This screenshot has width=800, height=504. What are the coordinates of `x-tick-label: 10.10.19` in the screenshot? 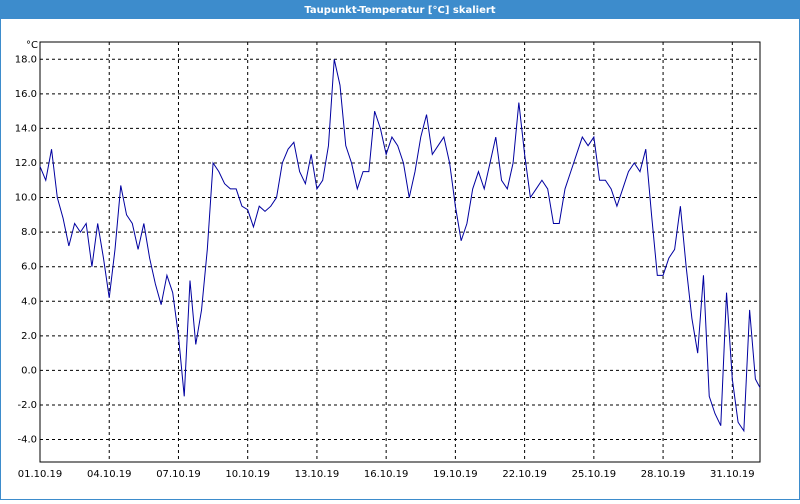 It's located at (247, 474).